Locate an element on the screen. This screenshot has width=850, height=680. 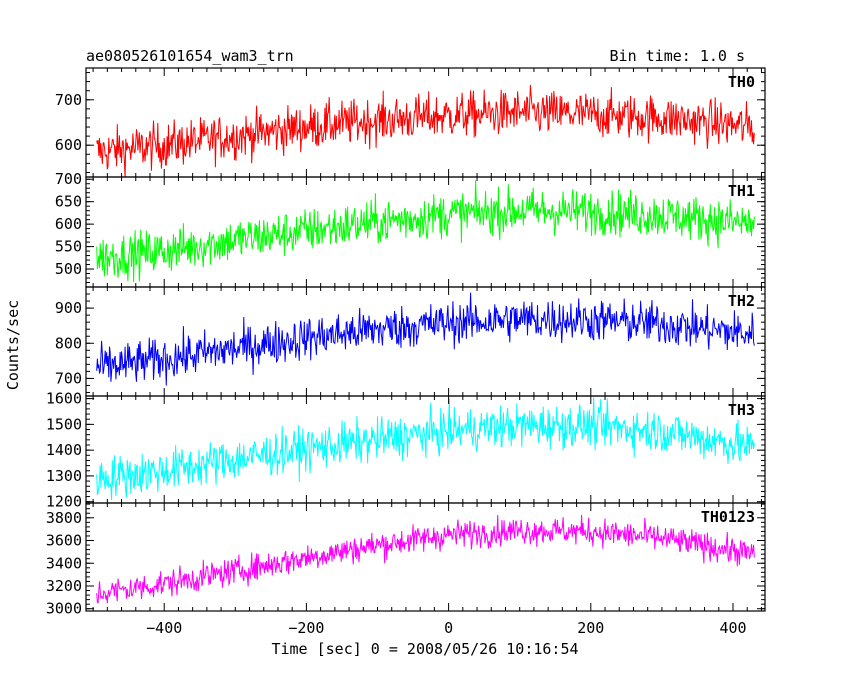
y-tick-label: 3200 is located at coordinates (64, 586).